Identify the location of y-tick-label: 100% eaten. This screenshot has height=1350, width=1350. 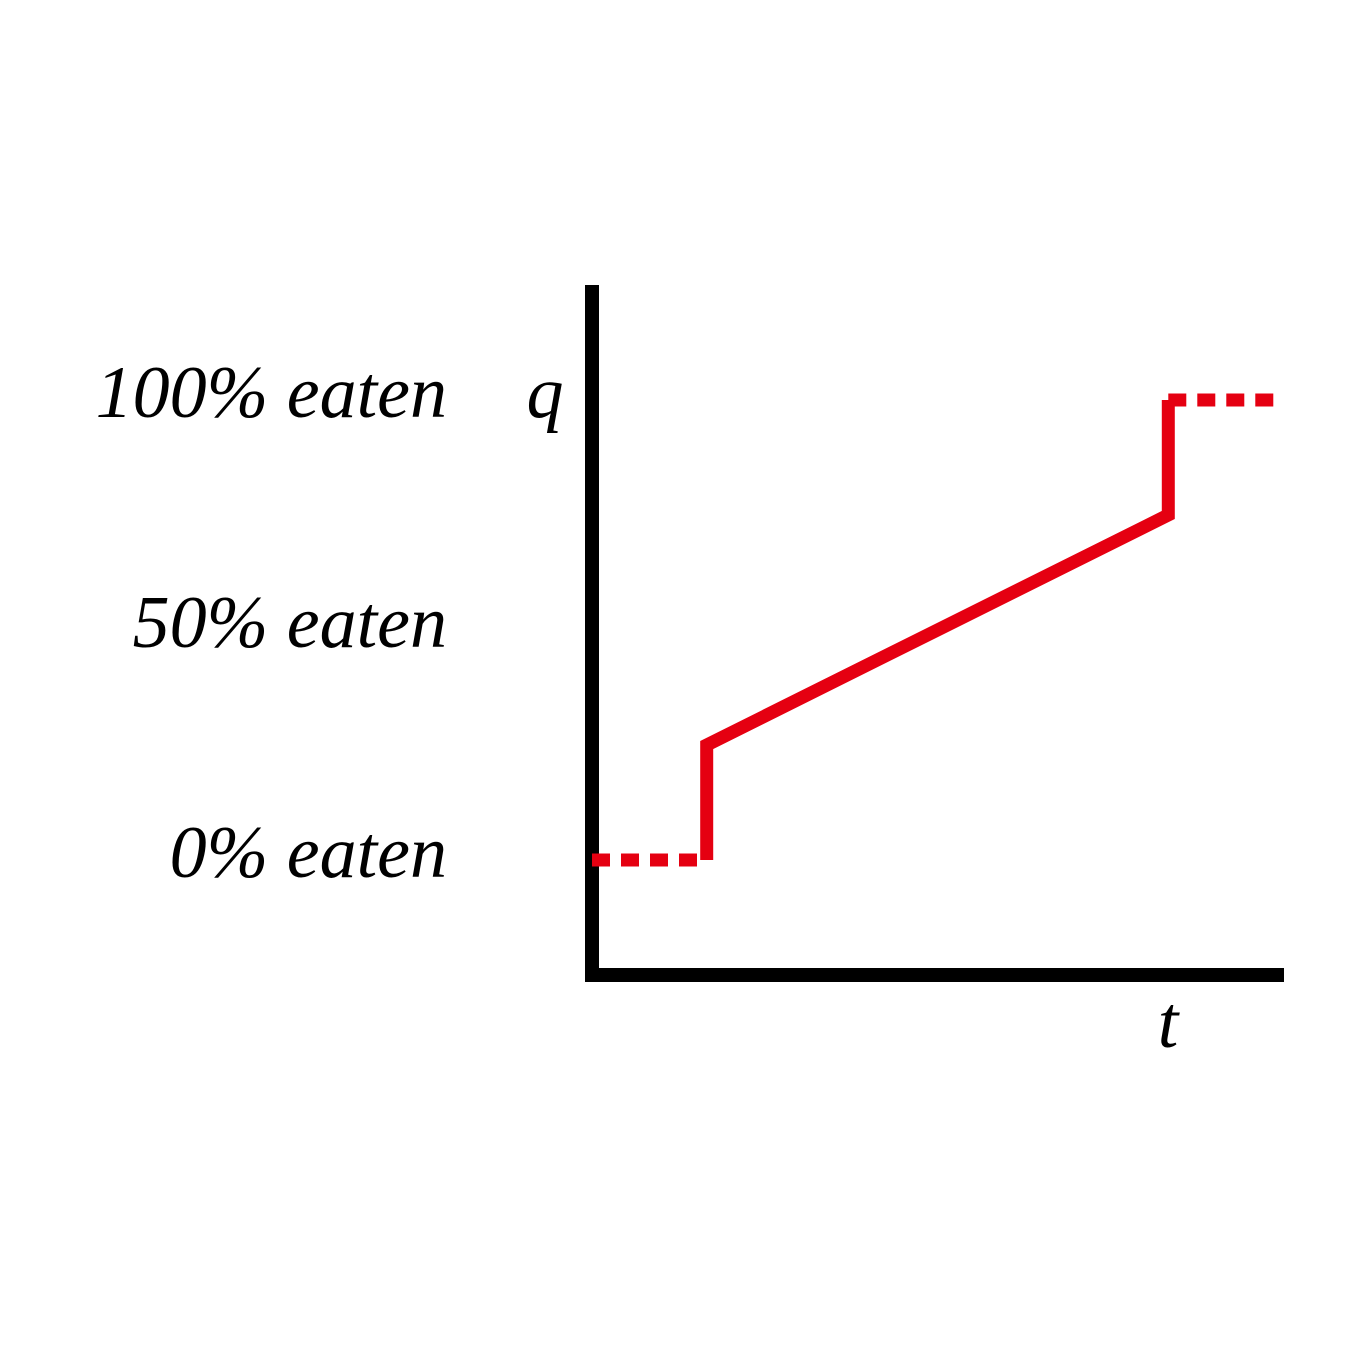
(271, 393).